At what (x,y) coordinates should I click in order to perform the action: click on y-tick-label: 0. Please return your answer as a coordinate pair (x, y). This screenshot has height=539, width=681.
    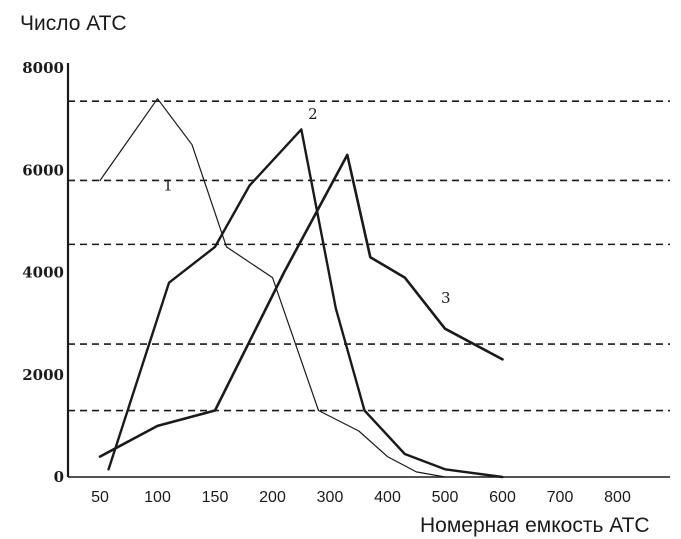
    Looking at the image, I should click on (59, 477).